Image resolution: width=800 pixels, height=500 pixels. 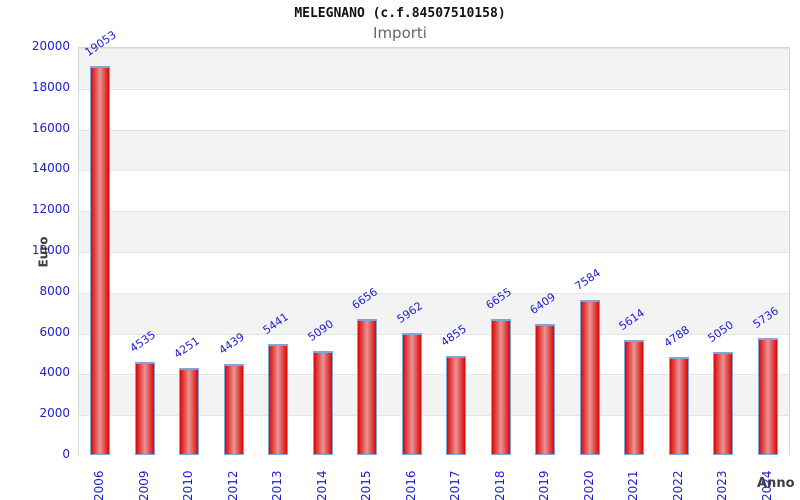 What do you see at coordinates (54, 331) in the screenshot?
I see `y-tick-label: 6000` at bounding box center [54, 331].